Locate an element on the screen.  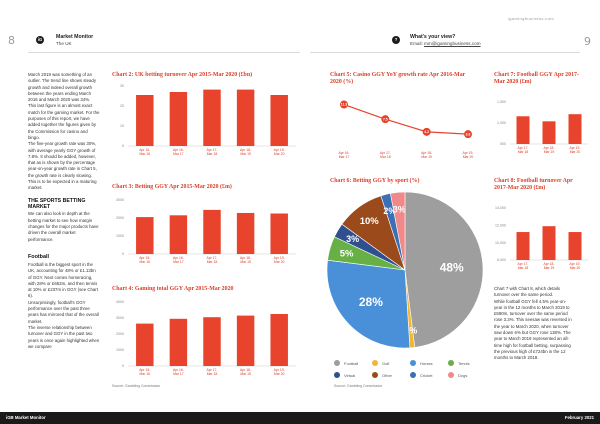
ytick-label: 500 is located at coordinates (503, 144).